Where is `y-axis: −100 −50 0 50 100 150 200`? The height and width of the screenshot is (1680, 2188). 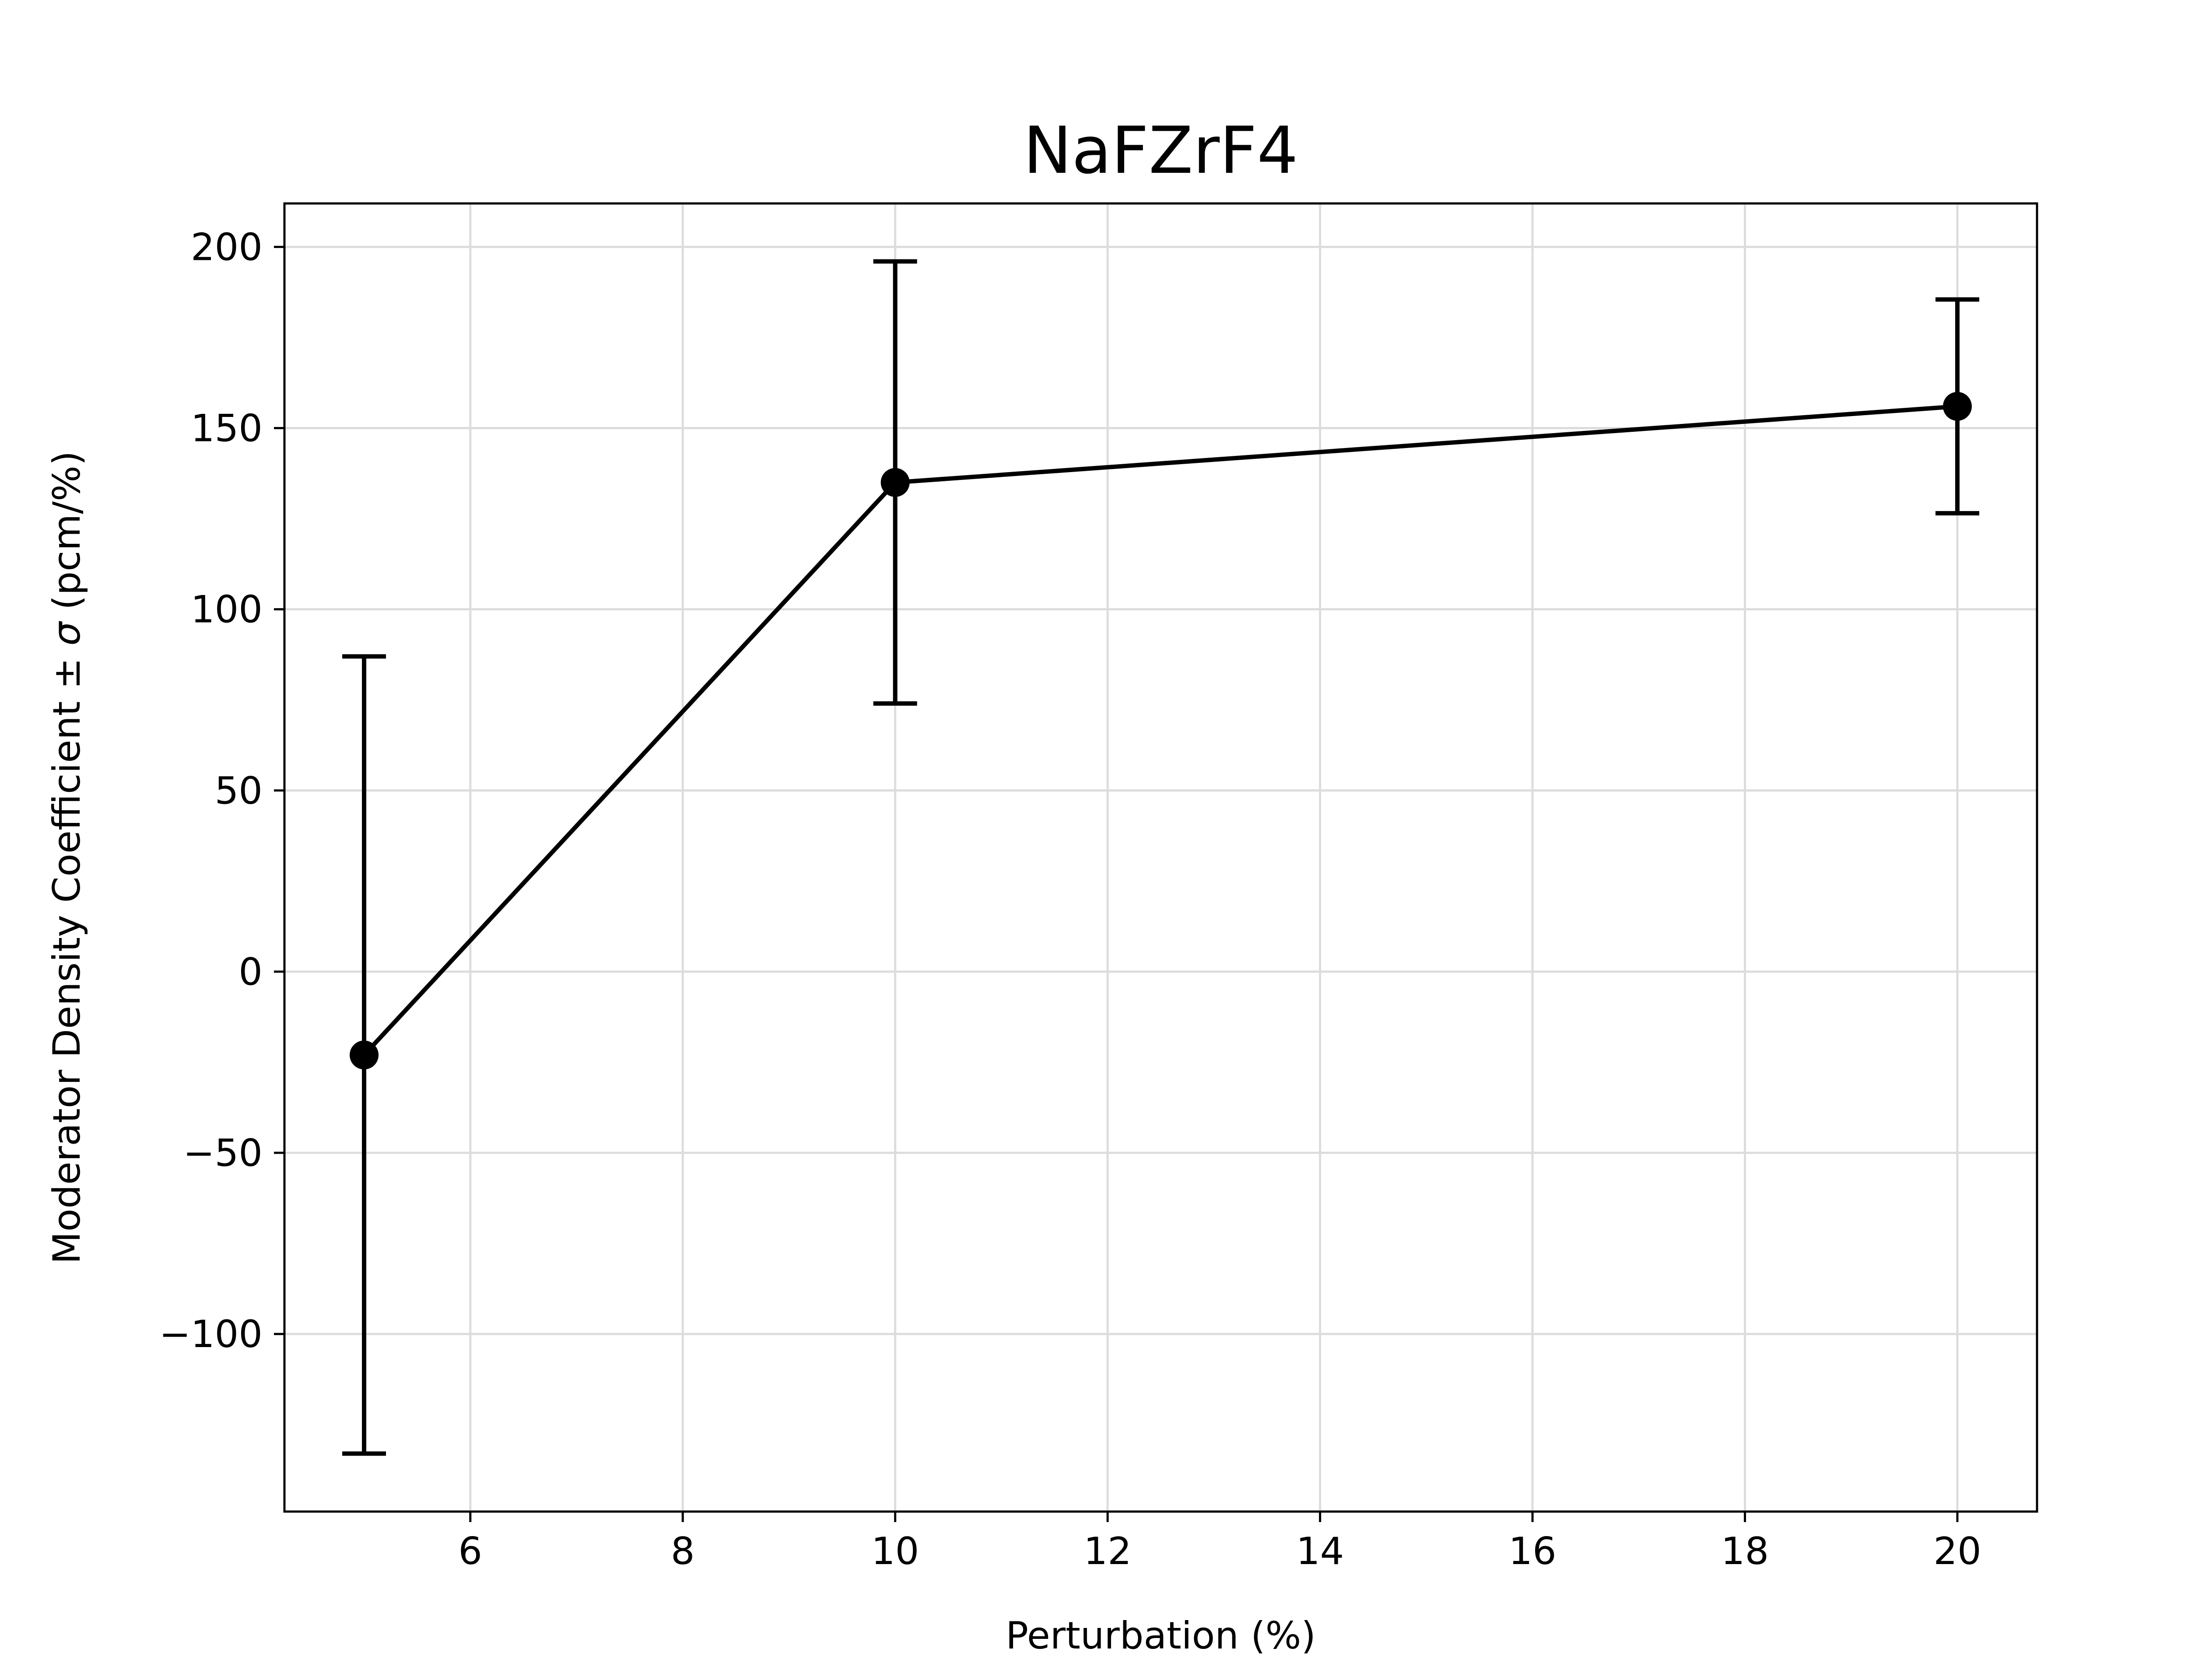
y-axis: −100 −50 0 50 100 150 200 is located at coordinates (222, 790).